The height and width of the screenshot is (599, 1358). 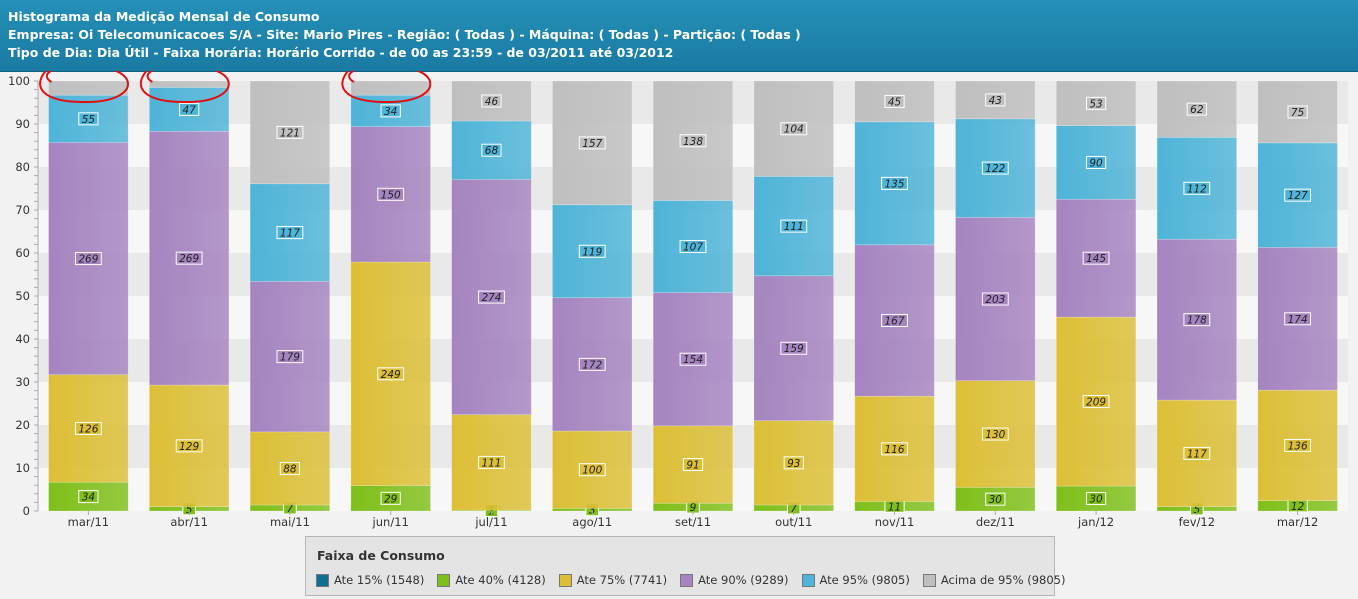 I want to click on data-label: 135, so click(x=895, y=184).